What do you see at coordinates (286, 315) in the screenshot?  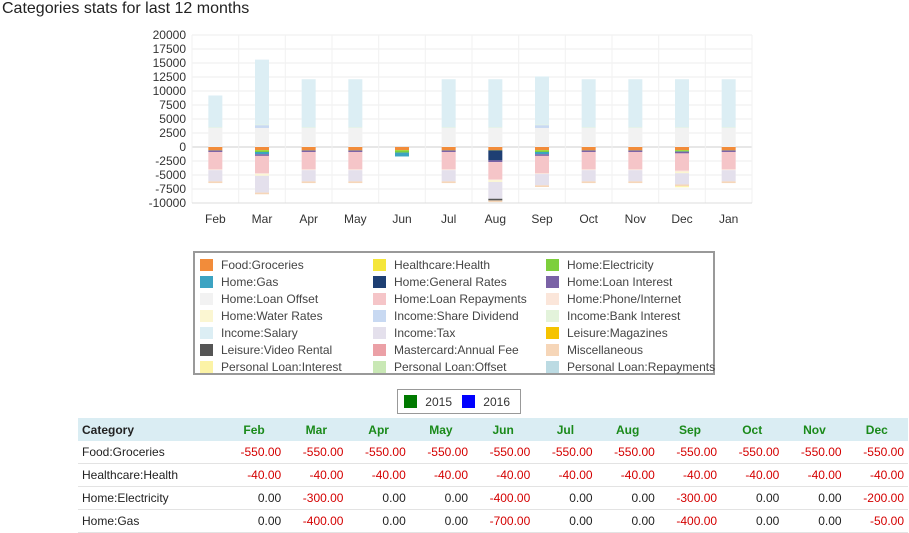 I see `legend-item: Home:Water Rates` at bounding box center [286, 315].